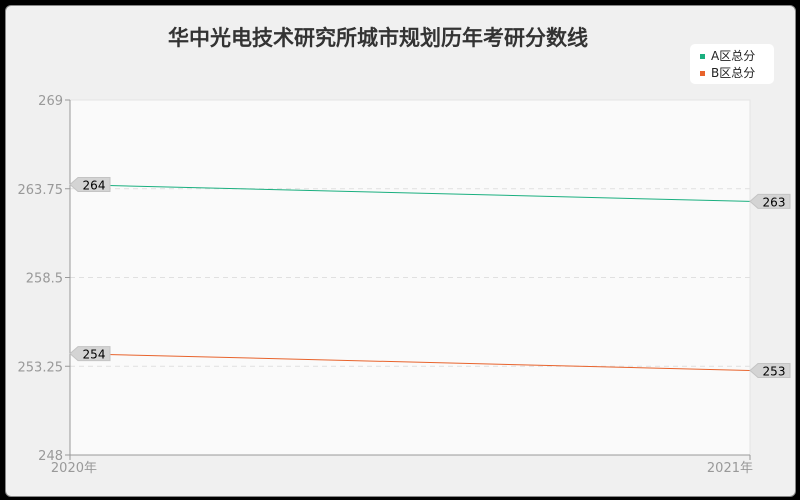  Describe the element at coordinates (702, 73) in the screenshot. I see `legend-swatch-b` at that location.